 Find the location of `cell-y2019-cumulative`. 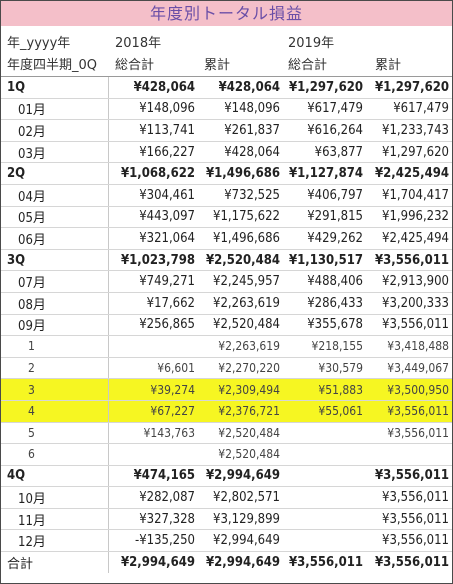

cell-y2019-cumulative is located at coordinates (409, 454).